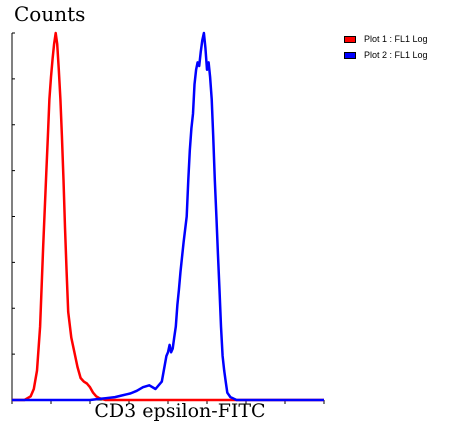 This screenshot has height=435, width=449. I want to click on legend-label-plot-1: Plot 1 : FL1 Log, so click(396, 39).